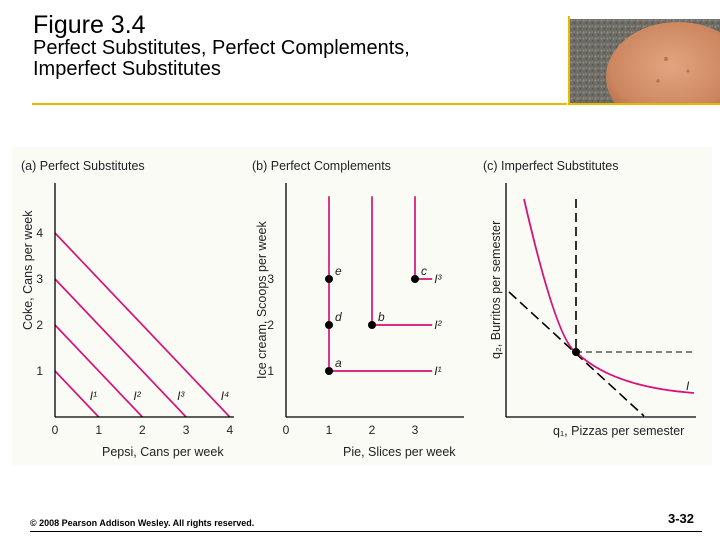  Describe the element at coordinates (270, 279) in the screenshot. I see `panel-b-y-tick: 3` at that location.